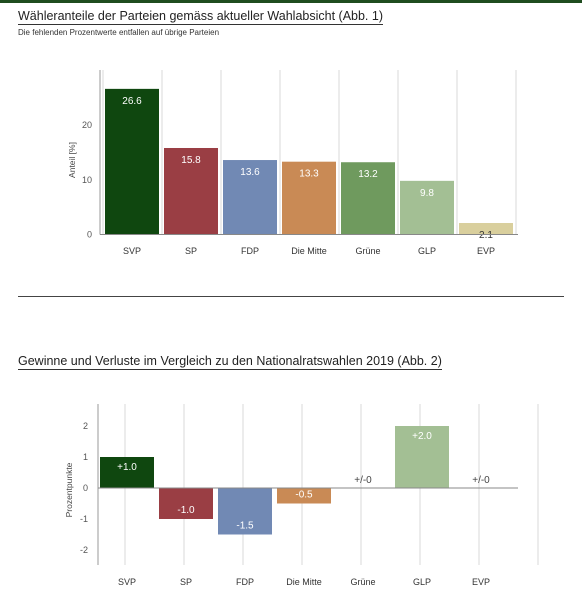 The height and width of the screenshot is (608, 582). What do you see at coordinates (191, 160) in the screenshot?
I see `chart1-value-label: 15.8` at bounding box center [191, 160].